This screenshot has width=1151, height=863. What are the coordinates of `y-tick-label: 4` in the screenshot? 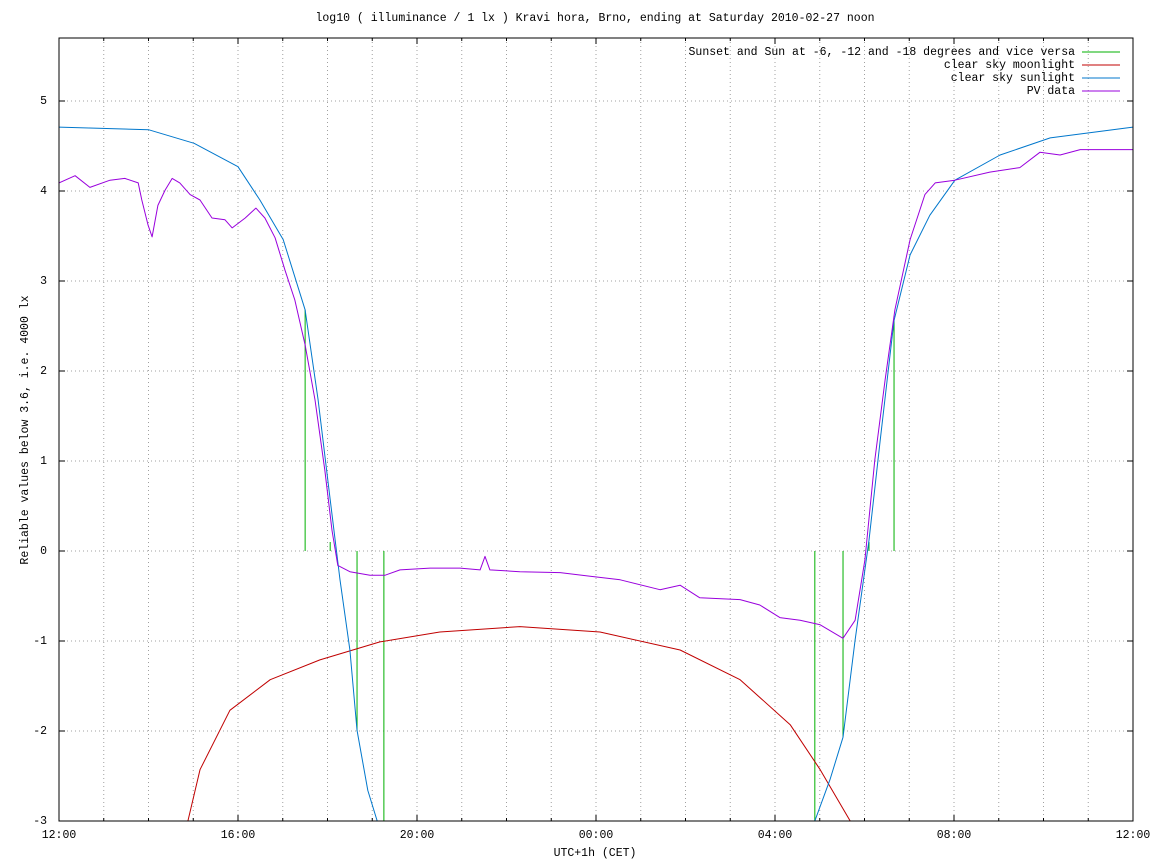 It's located at (43, 191).